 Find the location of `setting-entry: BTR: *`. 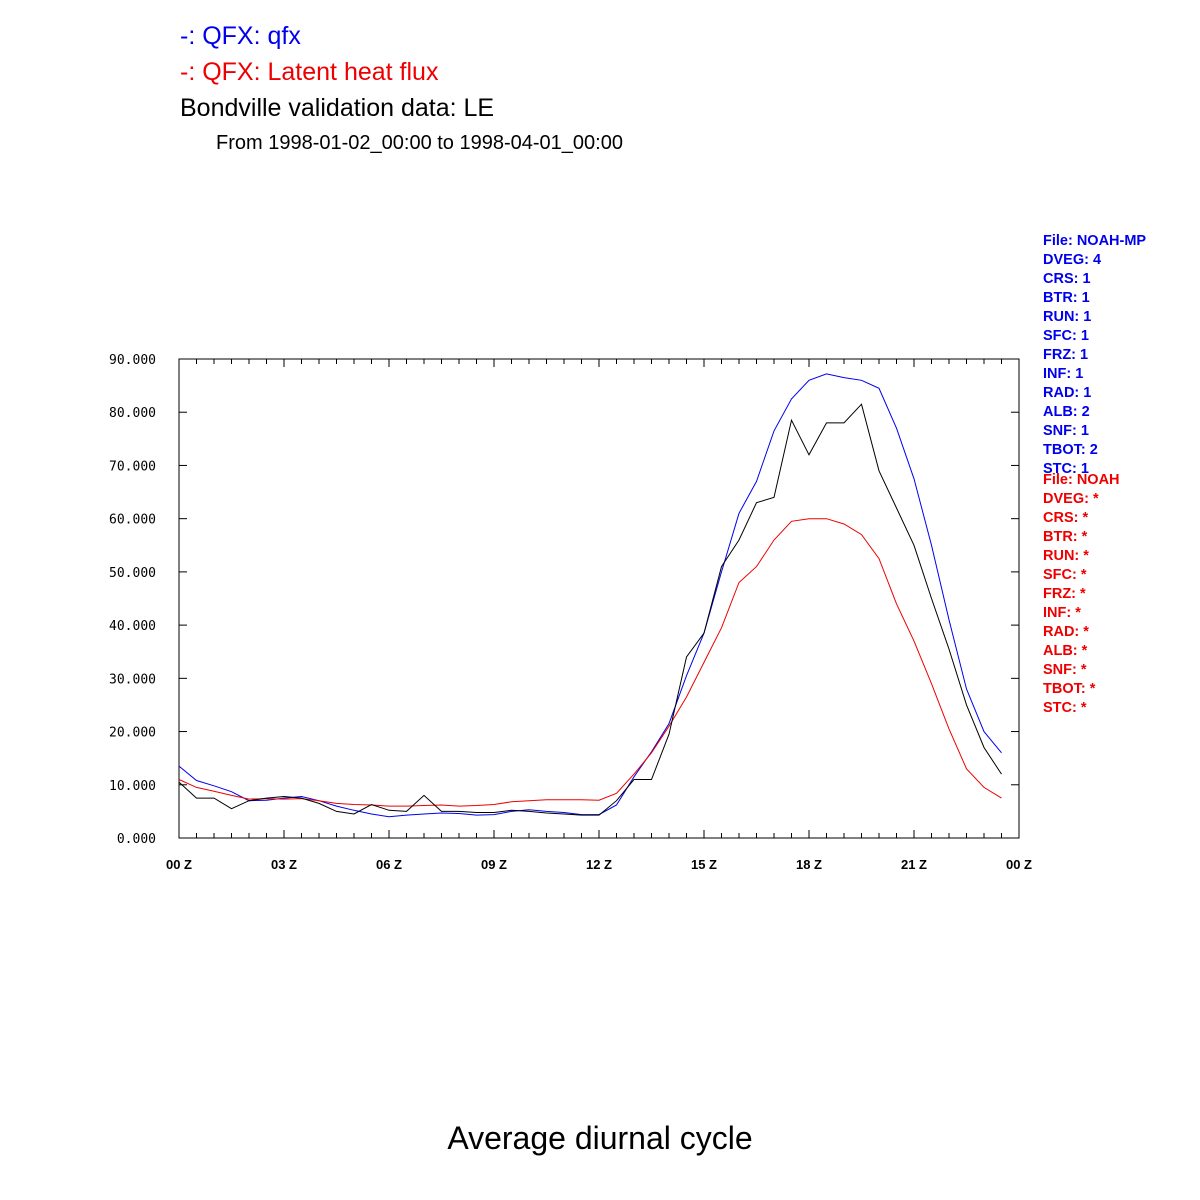

setting-entry: BTR: * is located at coordinates (1065, 537).